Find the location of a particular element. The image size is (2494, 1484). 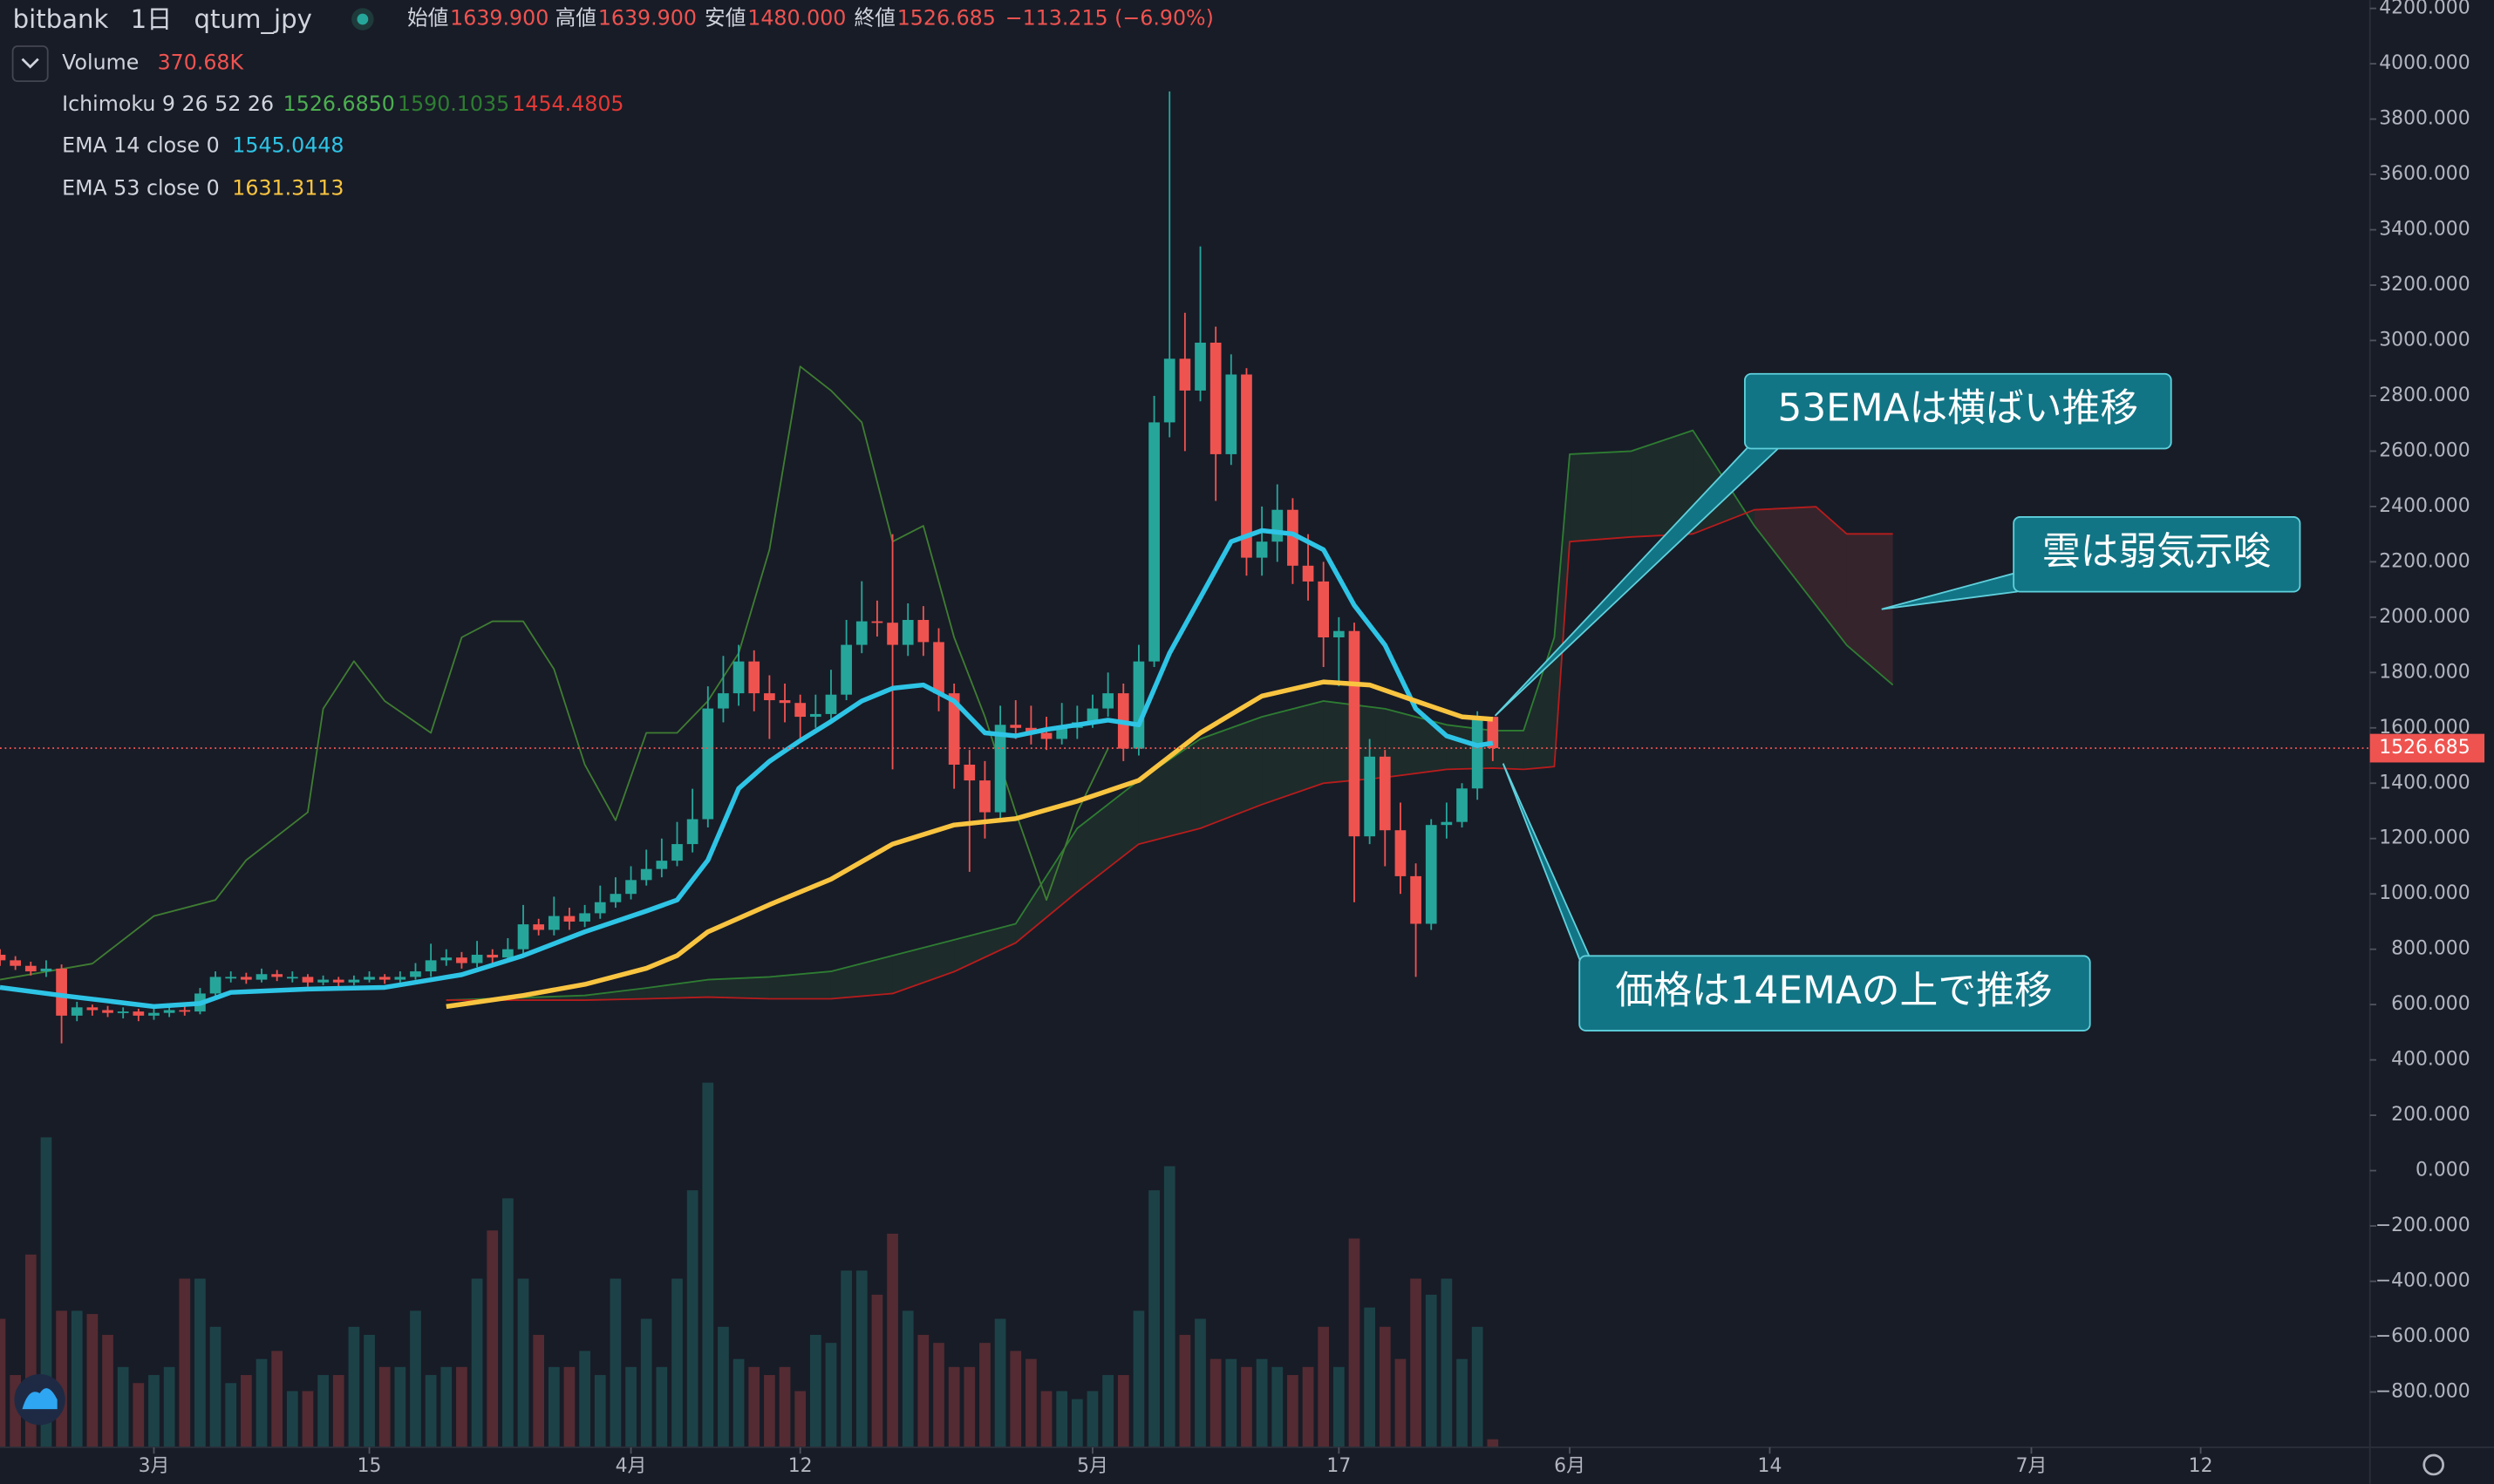

x-tick-label: 14 is located at coordinates (1770, 1466).